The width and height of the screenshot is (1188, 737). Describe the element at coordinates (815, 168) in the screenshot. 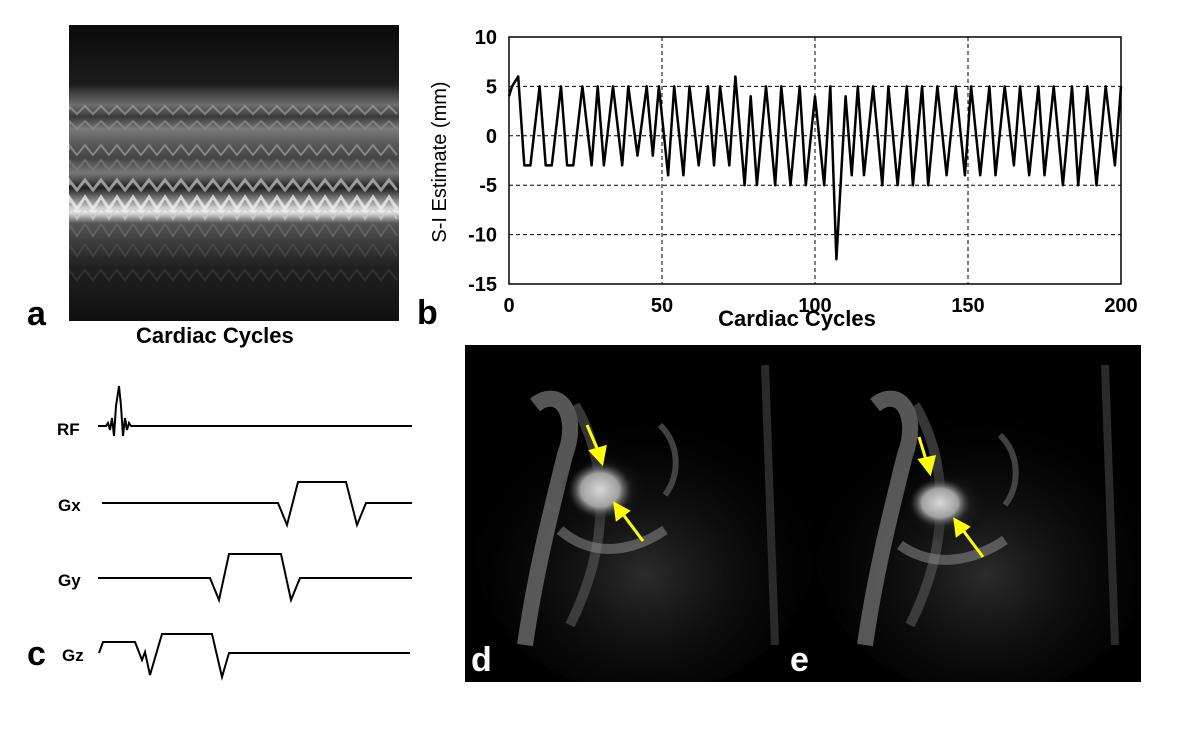

I see `si-trace` at that location.